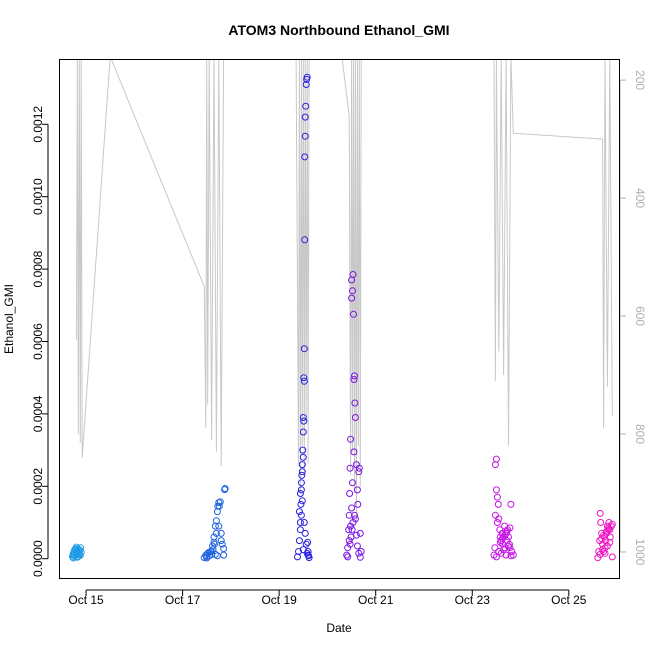 The height and width of the screenshot is (650, 650). Describe the element at coordinates (279, 600) in the screenshot. I see `x-tick-label: Oct 19` at that location.